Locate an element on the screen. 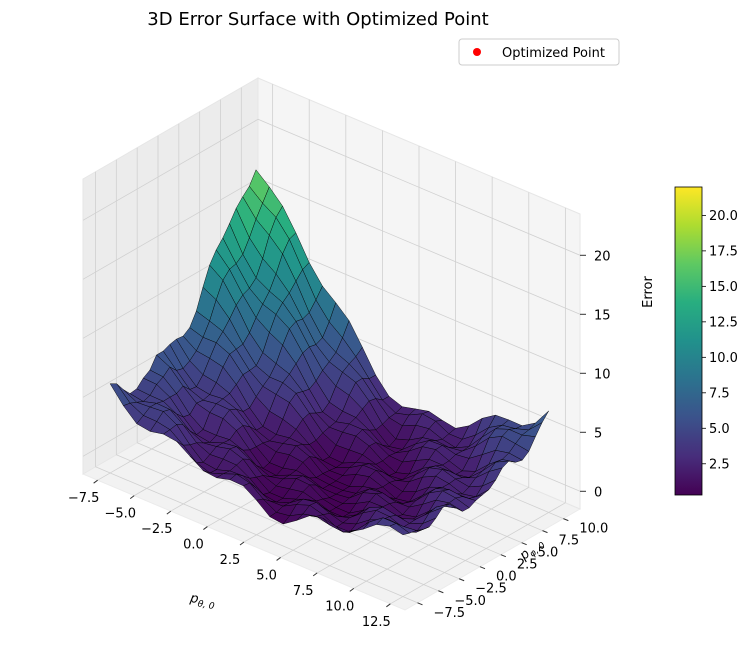 The height and width of the screenshot is (659, 754). colorbar-tick-label: 10.0 is located at coordinates (723, 358).